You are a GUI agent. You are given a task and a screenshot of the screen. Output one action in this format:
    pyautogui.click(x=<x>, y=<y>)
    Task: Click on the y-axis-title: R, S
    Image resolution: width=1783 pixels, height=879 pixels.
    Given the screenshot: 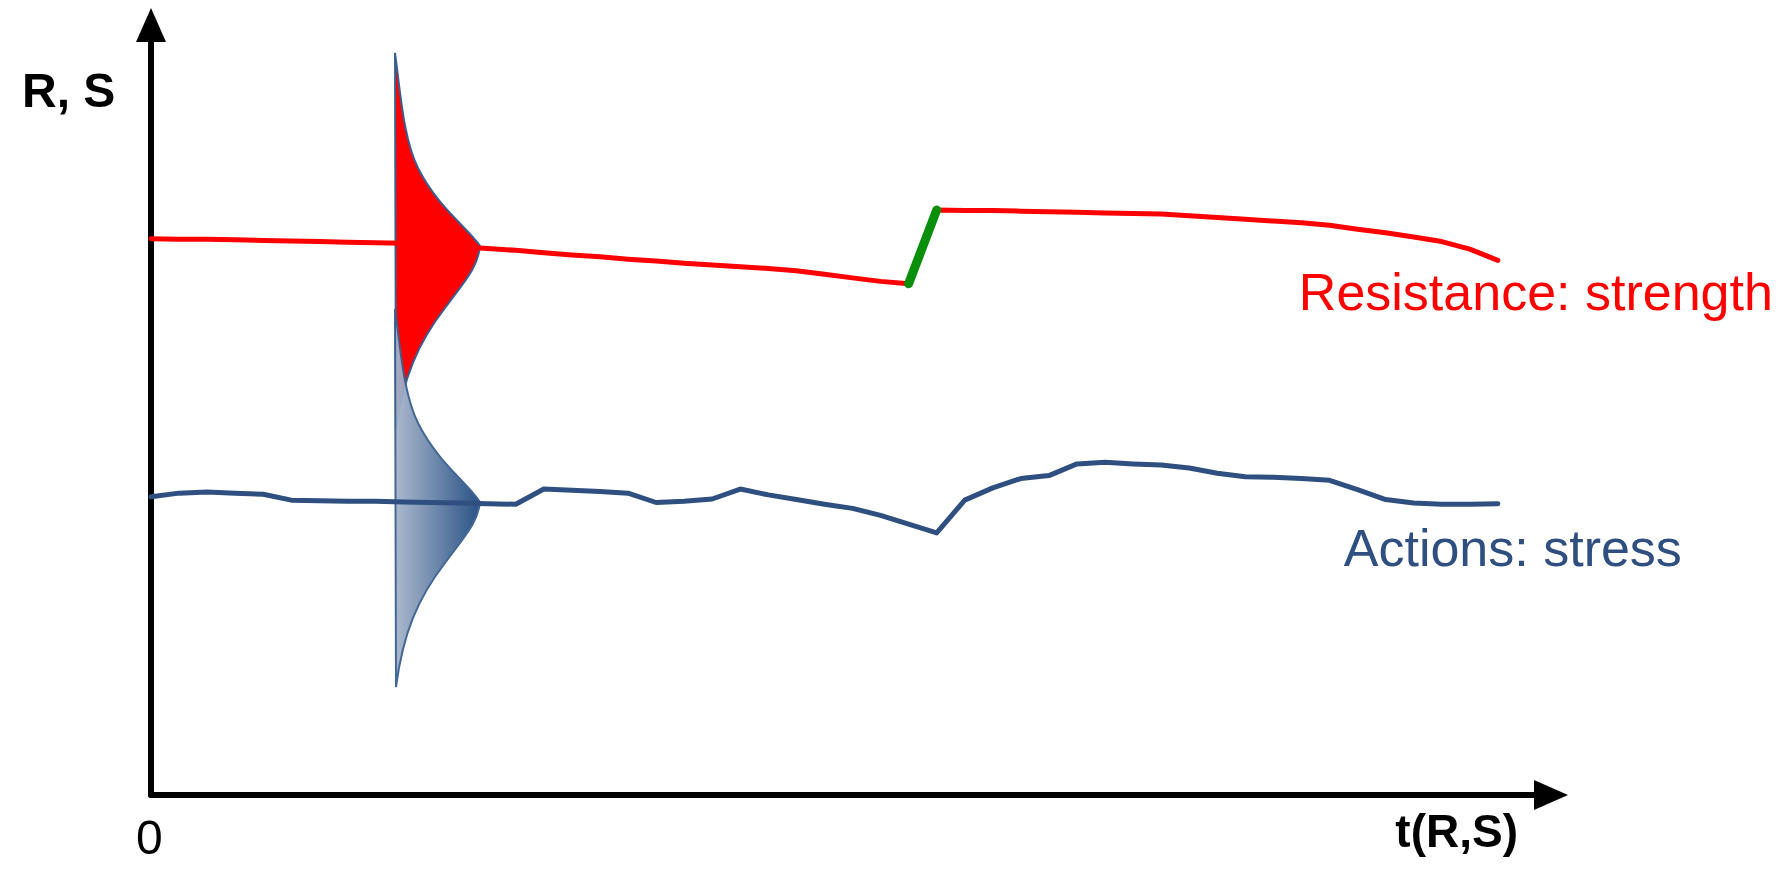 What is the action you would take?
    pyautogui.click(x=69, y=90)
    